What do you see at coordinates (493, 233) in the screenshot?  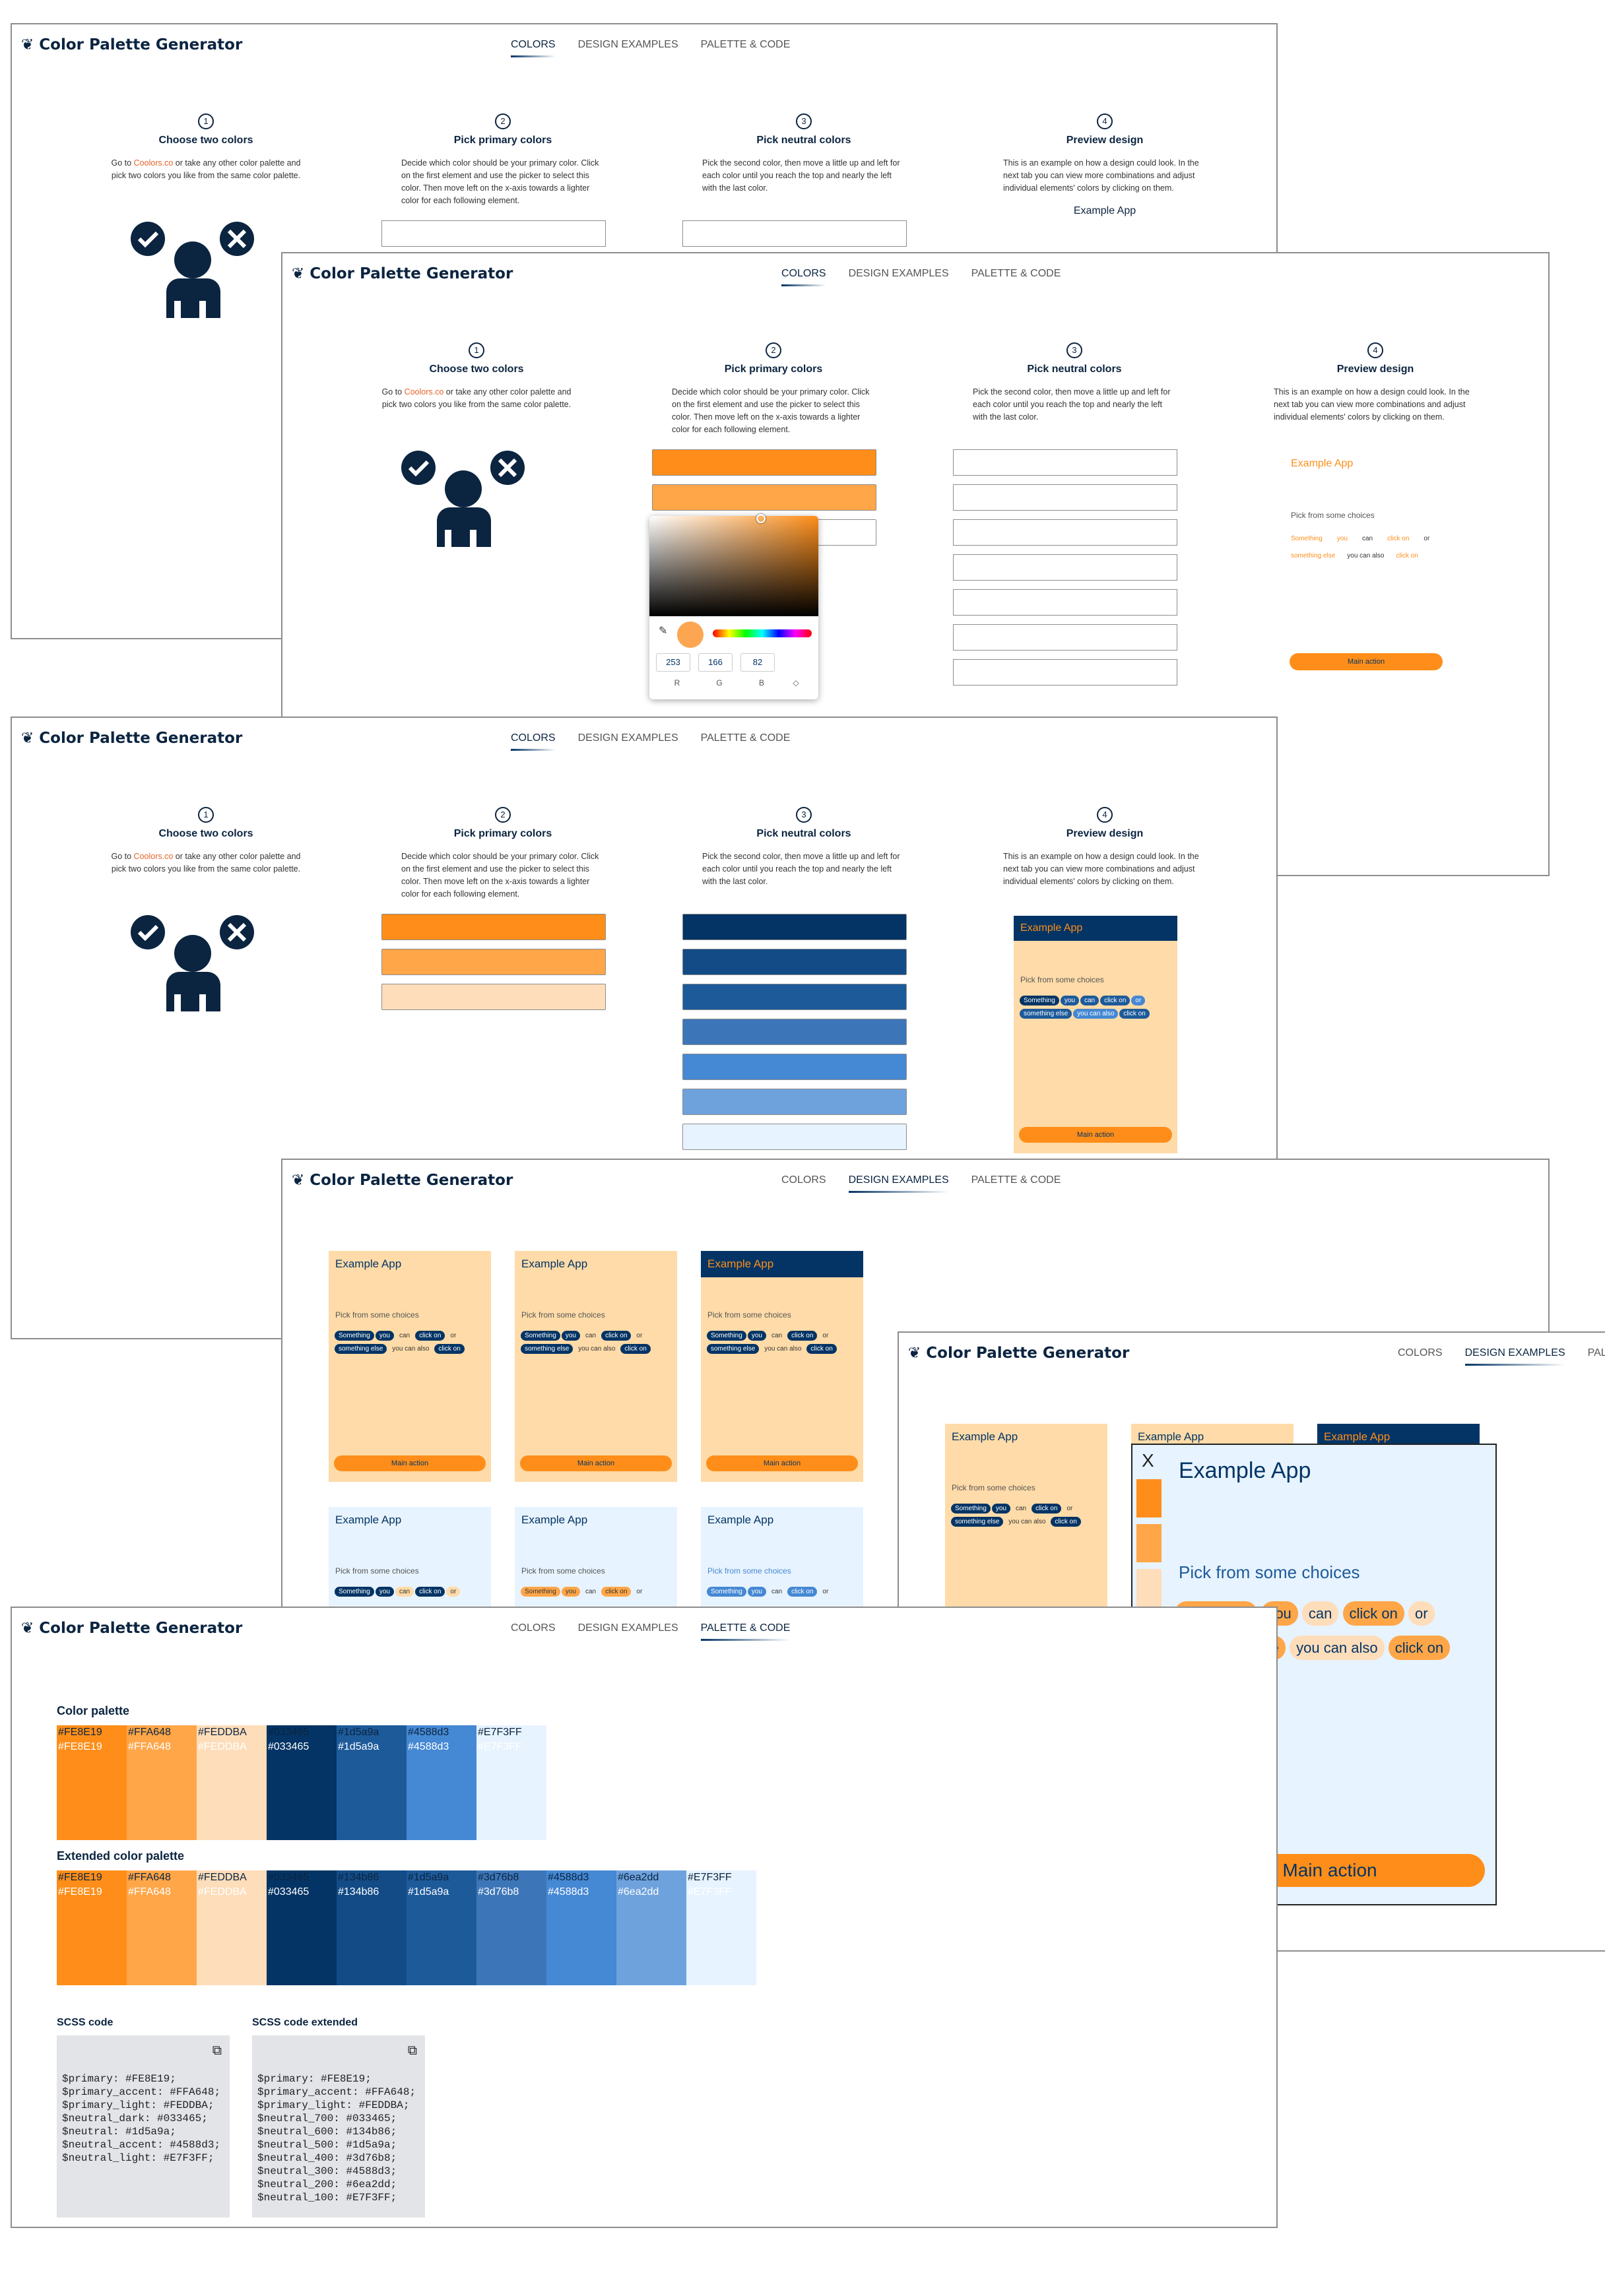 I see `primary-swatch-empty` at bounding box center [493, 233].